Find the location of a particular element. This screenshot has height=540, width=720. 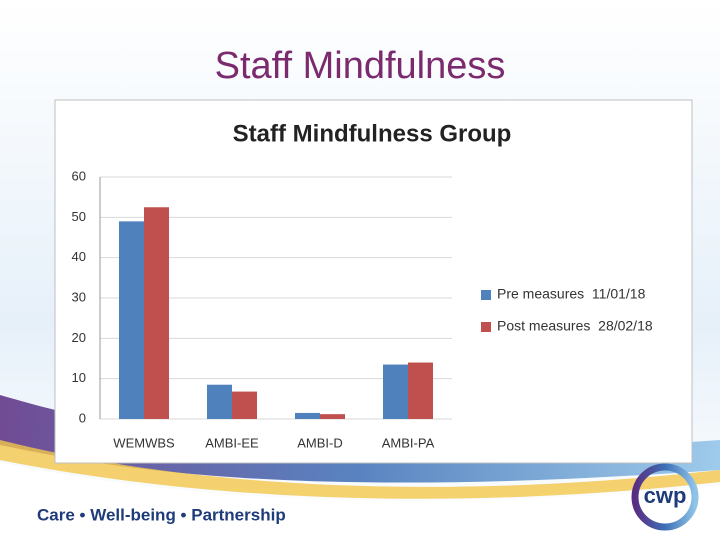

y-tick-label: 40 is located at coordinates (79, 256).